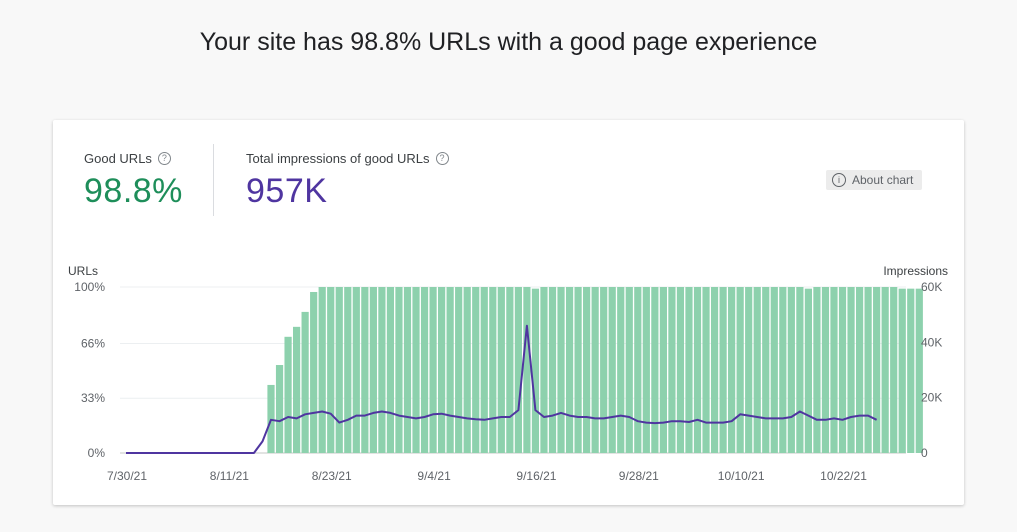 The width and height of the screenshot is (1017, 532). Describe the element at coordinates (347, 181) in the screenshot. I see `impressions-metric: Total impressions of good URLs ? 957K` at that location.